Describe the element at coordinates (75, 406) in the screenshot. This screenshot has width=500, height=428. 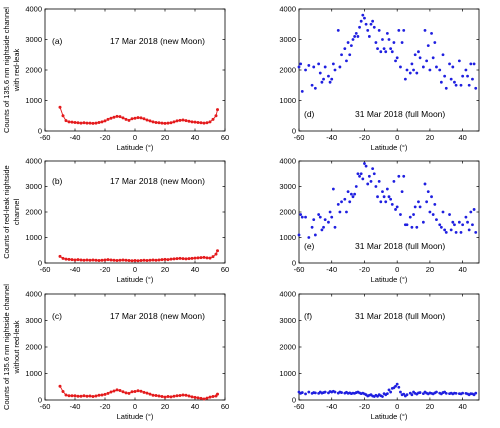
I see `panel-c-x-tick-label: -40` at that location.